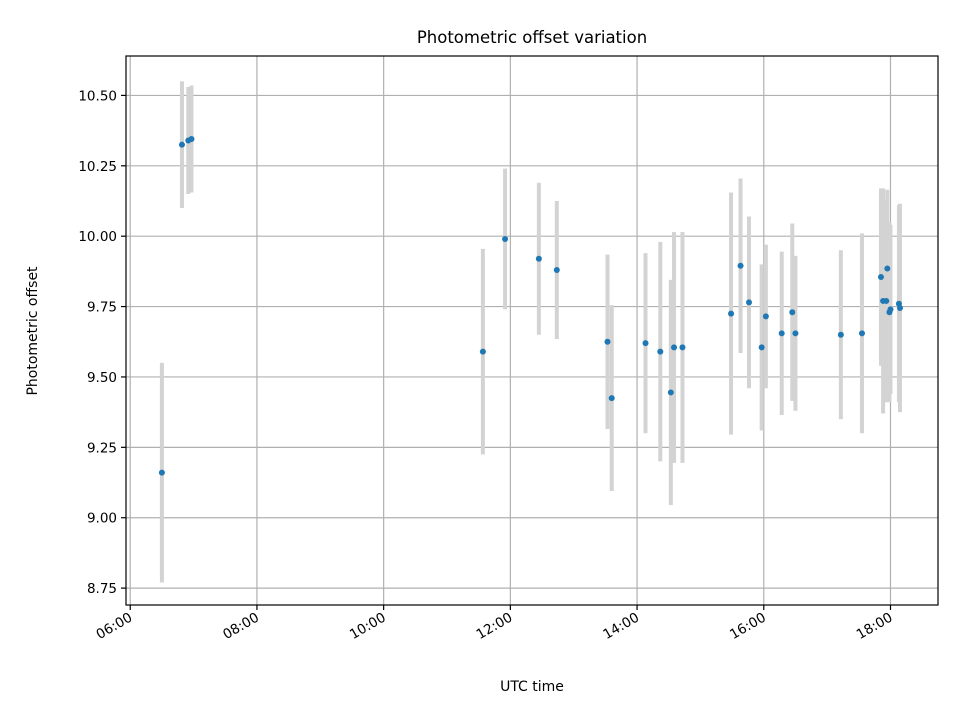 The height and width of the screenshot is (720, 960). Describe the element at coordinates (102, 519) in the screenshot. I see `y-tick-label: 9.00` at that location.